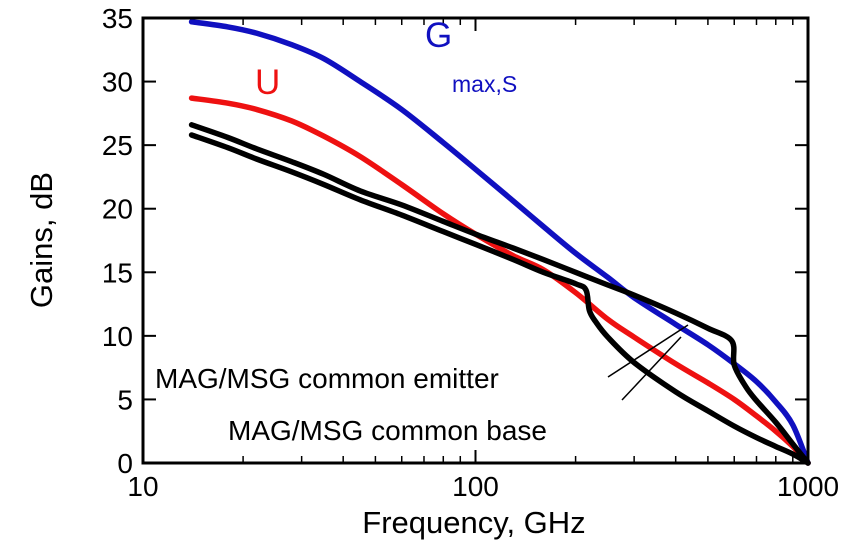 The height and width of the screenshot is (542, 860). What do you see at coordinates (267, 82) in the screenshot?
I see `series-label-u: U` at bounding box center [267, 82].